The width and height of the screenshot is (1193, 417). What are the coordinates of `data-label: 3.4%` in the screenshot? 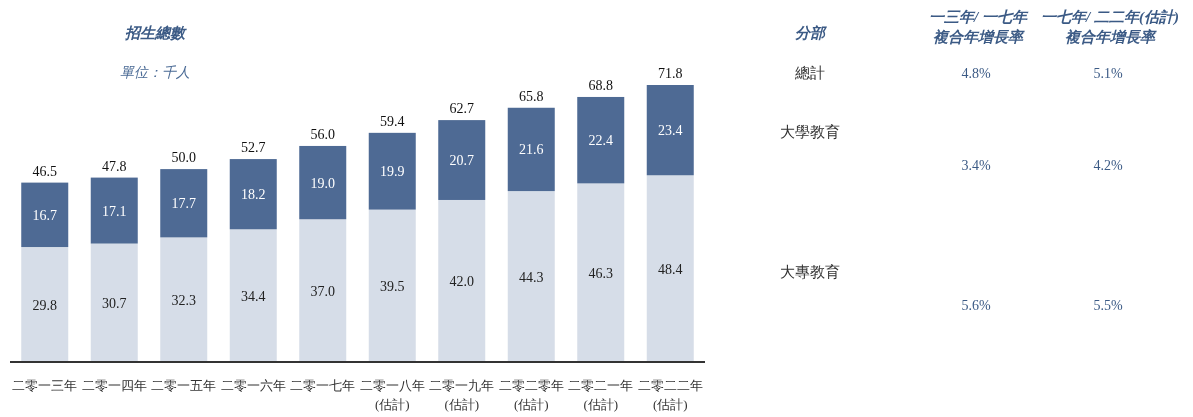 It's located at (976, 165).